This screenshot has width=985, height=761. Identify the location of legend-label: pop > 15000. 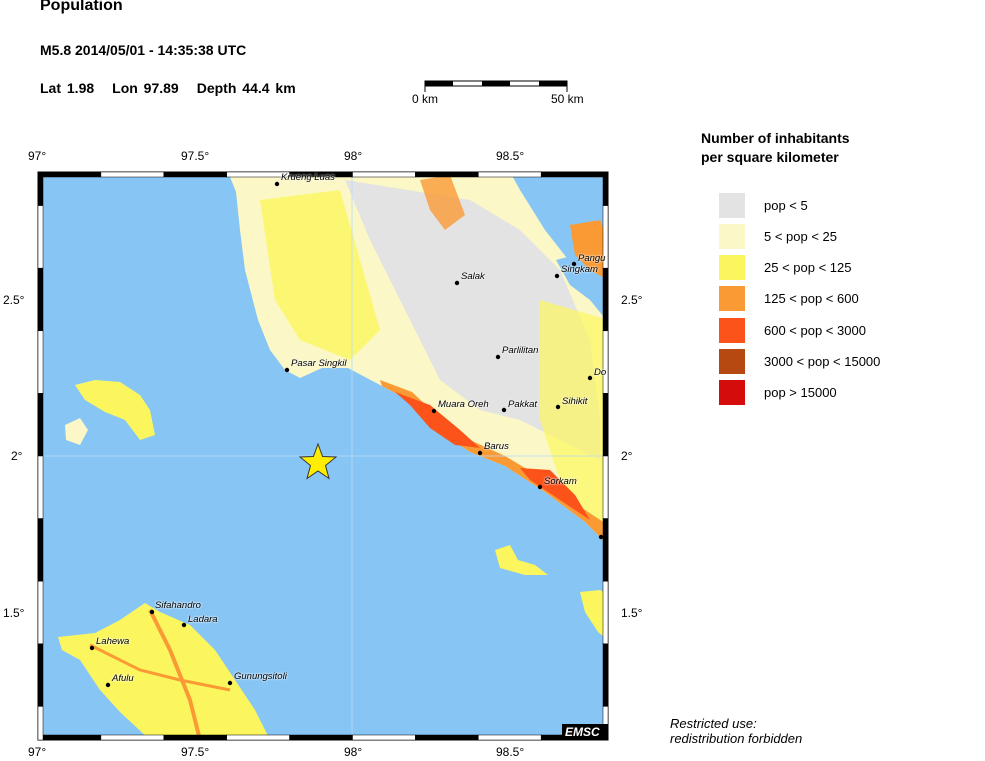
(800, 393).